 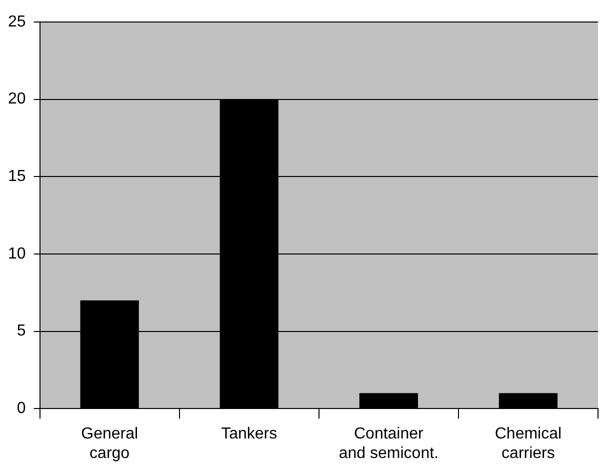 What do you see at coordinates (109, 444) in the screenshot?
I see `x-tick-label: General cargo` at bounding box center [109, 444].